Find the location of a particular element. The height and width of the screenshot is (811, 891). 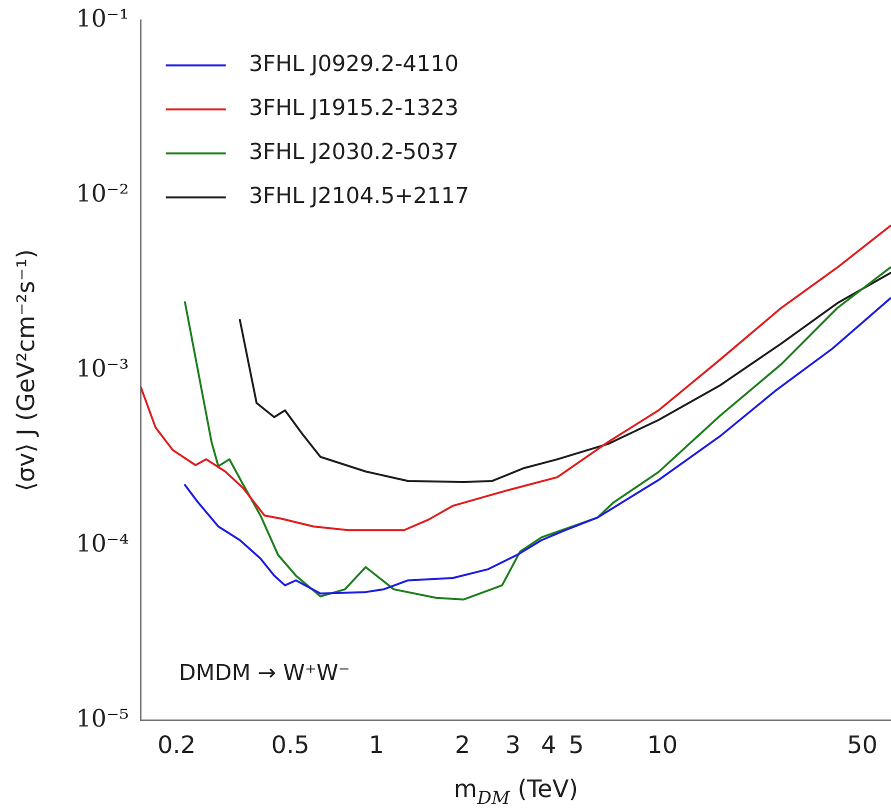

y-tick-label: 10⁻² is located at coordinates (102, 194).